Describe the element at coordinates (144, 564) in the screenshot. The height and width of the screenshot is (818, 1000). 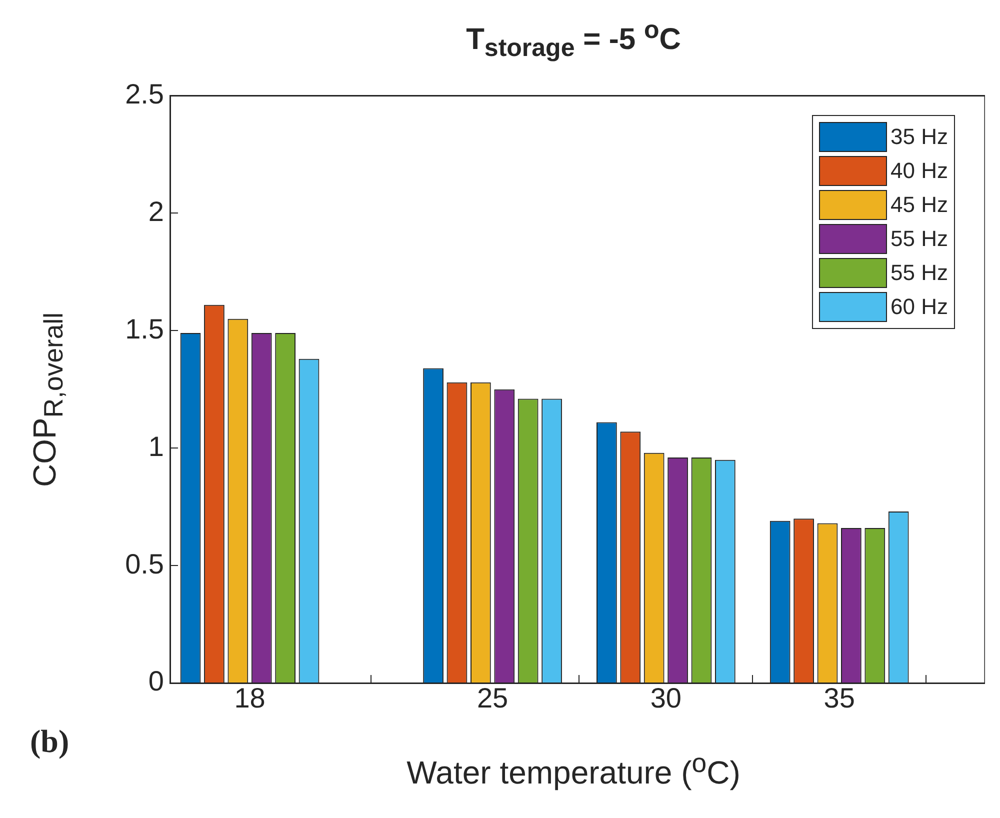
I see `y-tick-label: 0.5` at that location.